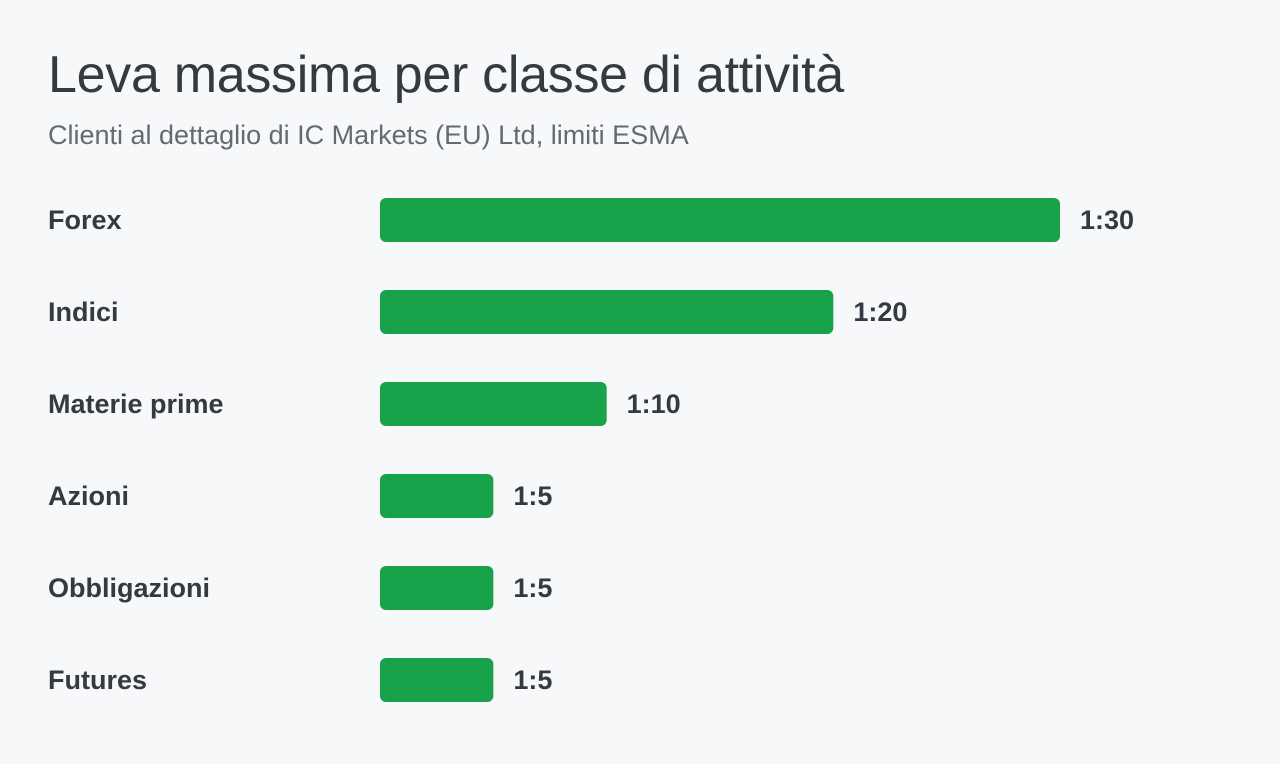  I want to click on category-label: Azioni, so click(88, 496).